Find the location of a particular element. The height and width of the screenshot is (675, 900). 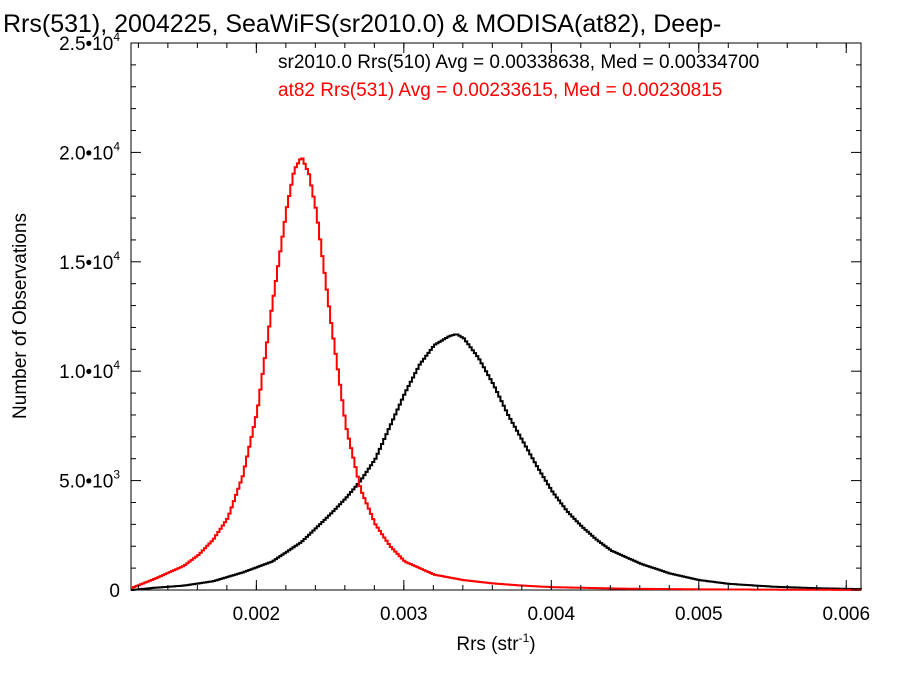

y-tick-label-4: 2.0•104 is located at coordinates (89, 151).